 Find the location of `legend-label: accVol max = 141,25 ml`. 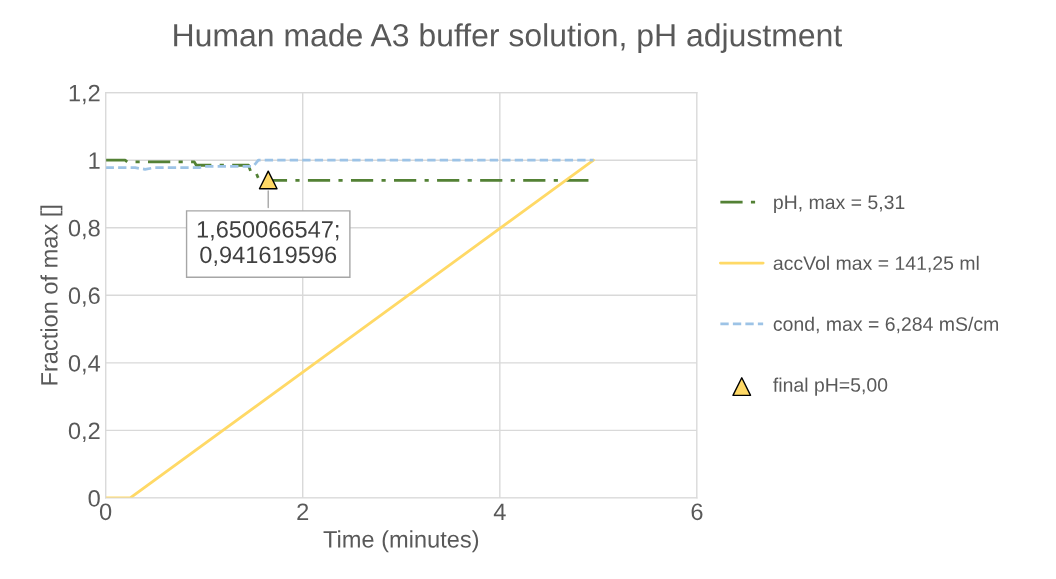

legend-label: accVol max = 141,25 ml is located at coordinates (876, 264).